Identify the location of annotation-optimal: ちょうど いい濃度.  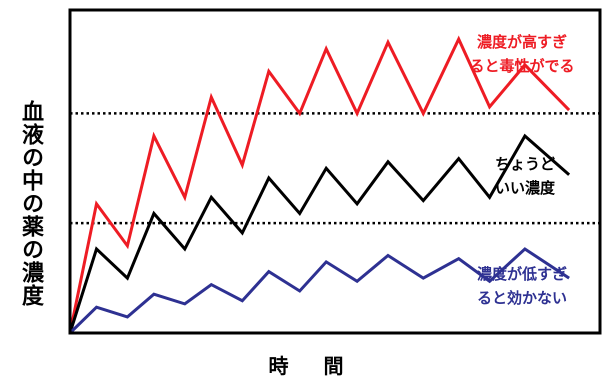
(525, 176).